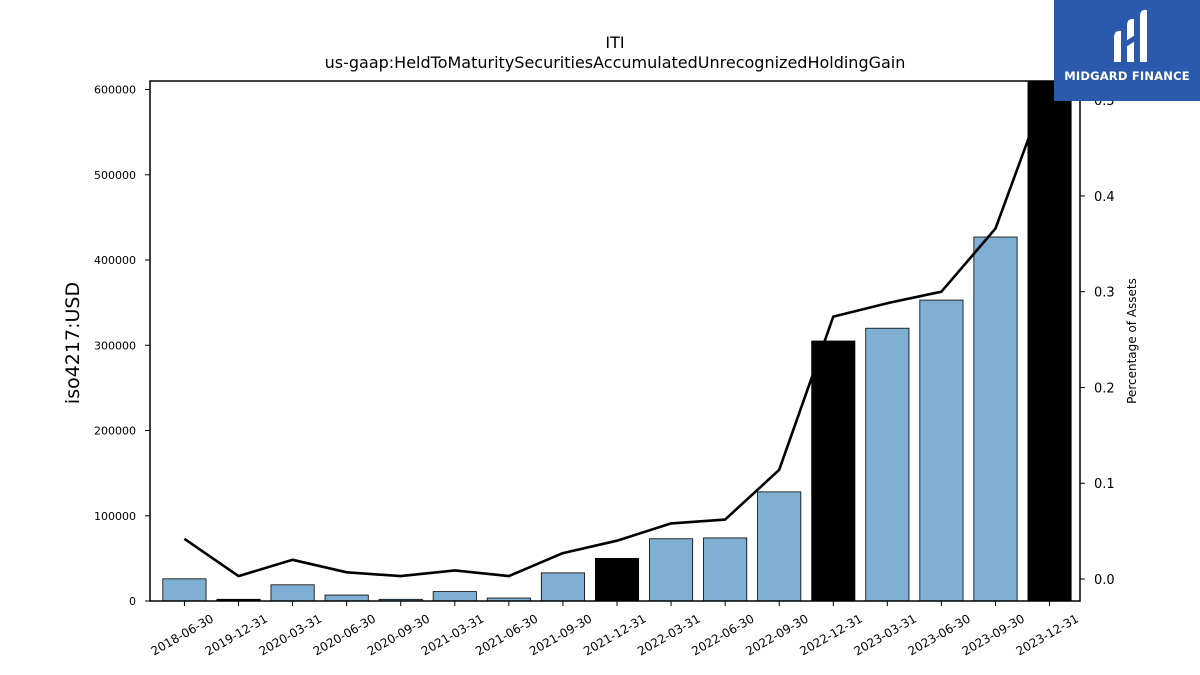  I want to click on y-axis-label: iso4217:USD, so click(73, 343).